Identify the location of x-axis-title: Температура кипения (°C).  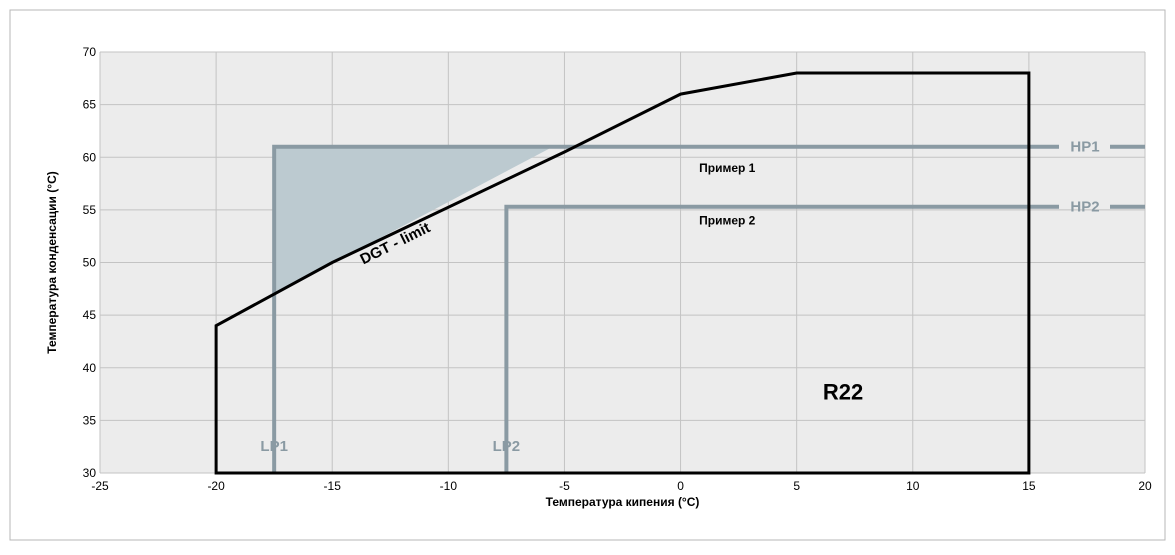
(623, 502).